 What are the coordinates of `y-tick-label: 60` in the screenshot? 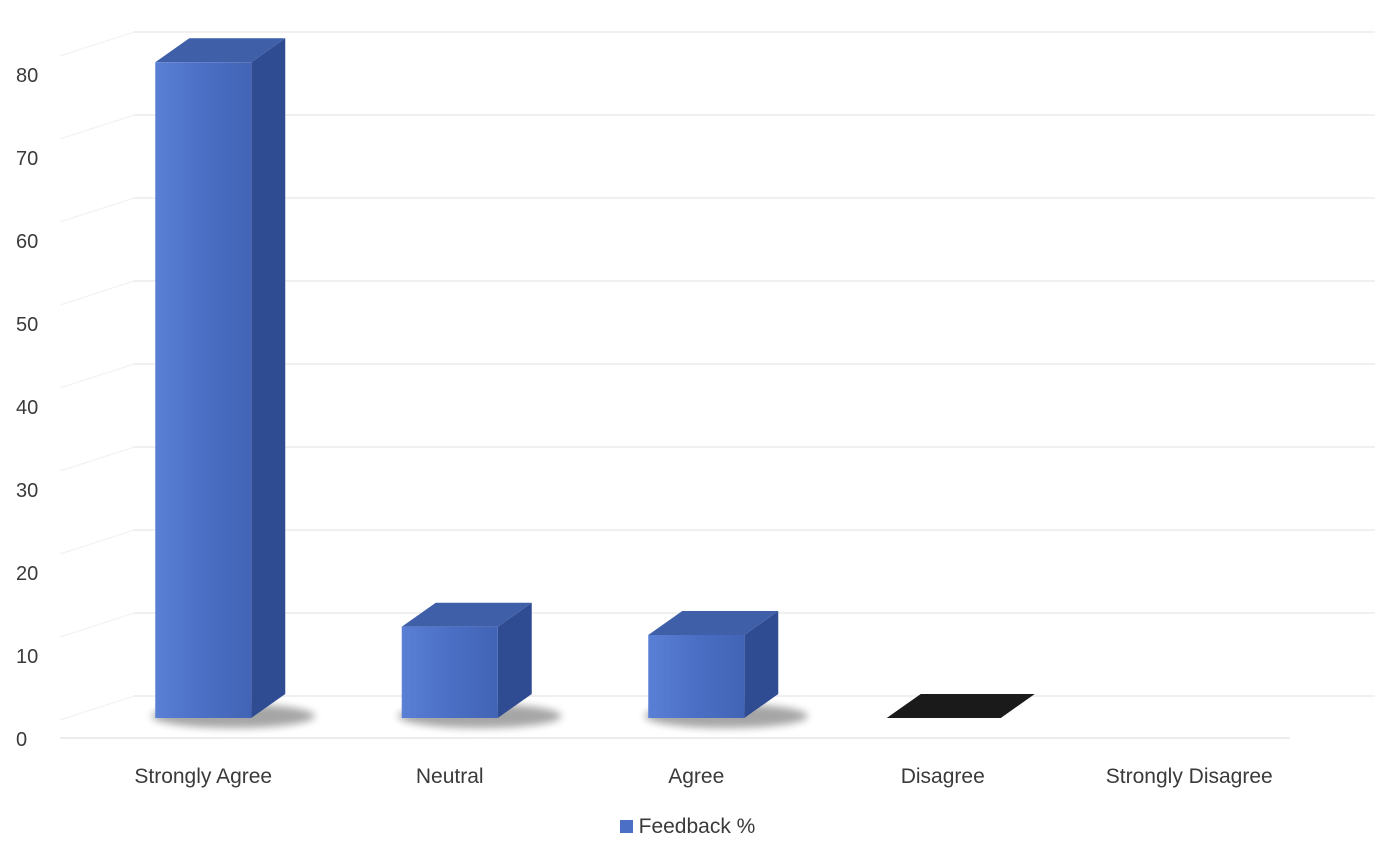 It's located at (27, 242).